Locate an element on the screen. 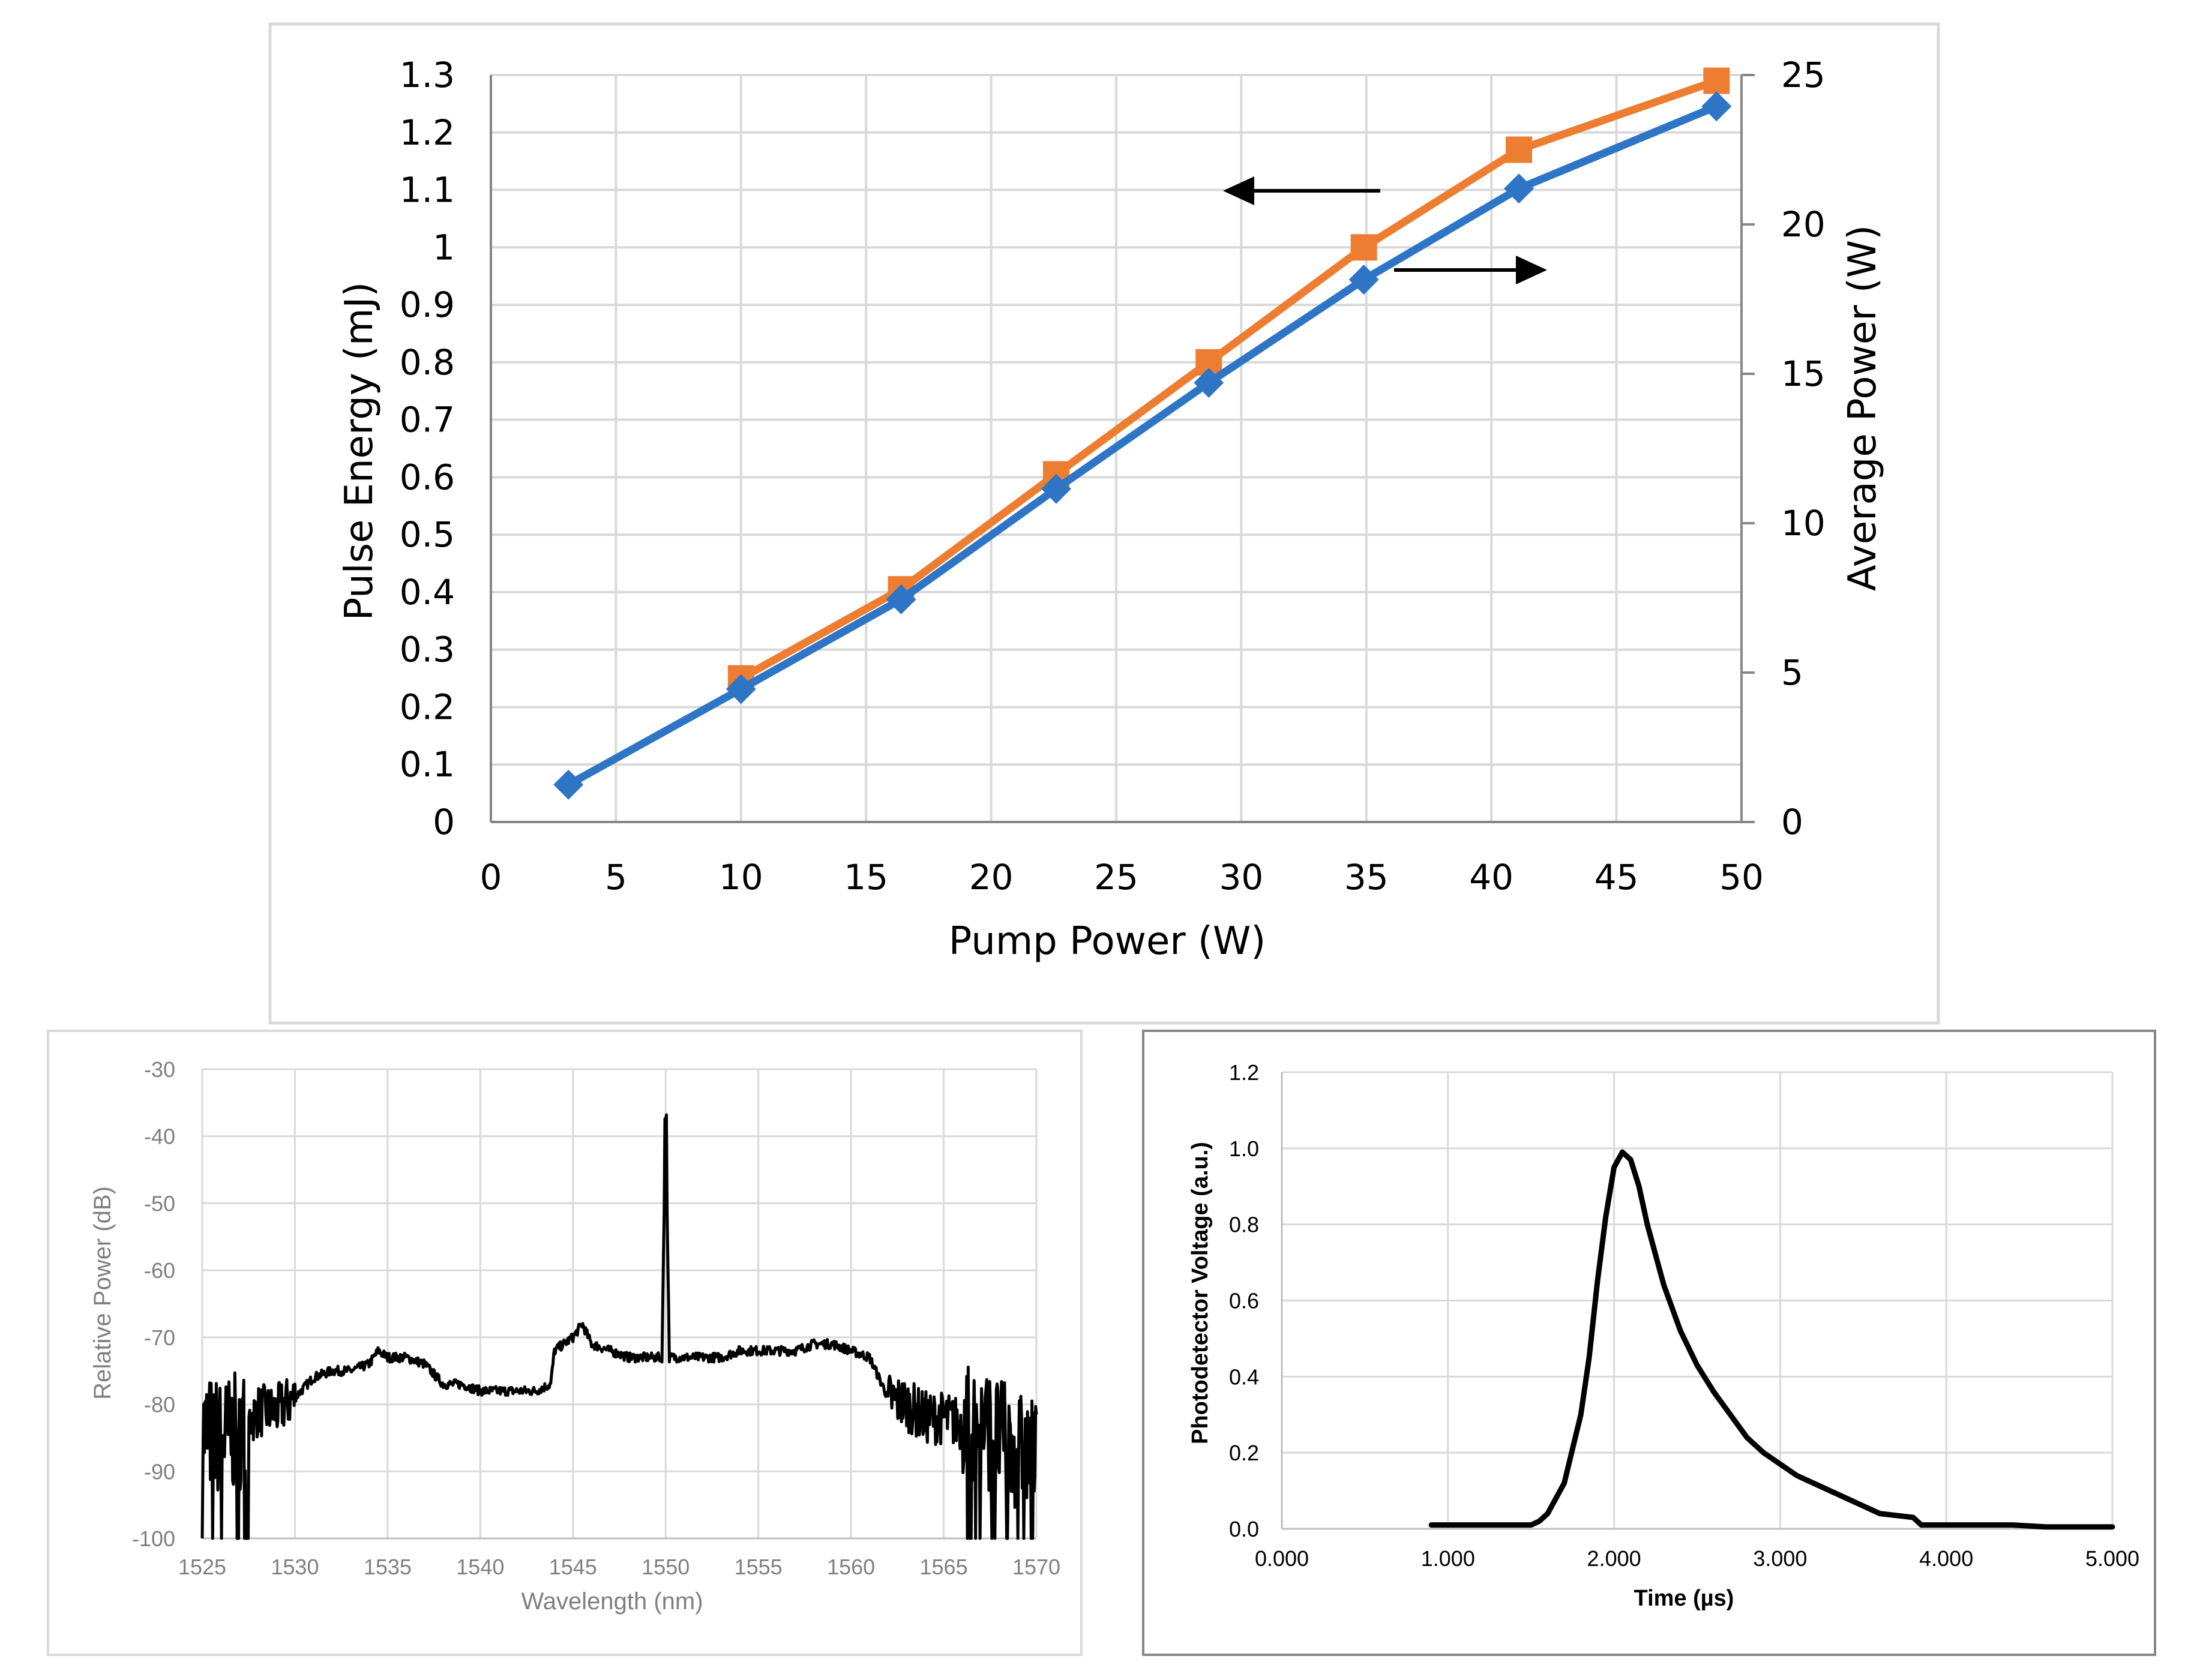 The height and width of the screenshot is (1680, 2191). pump-y-tick-label: 0.3 is located at coordinates (427, 649).